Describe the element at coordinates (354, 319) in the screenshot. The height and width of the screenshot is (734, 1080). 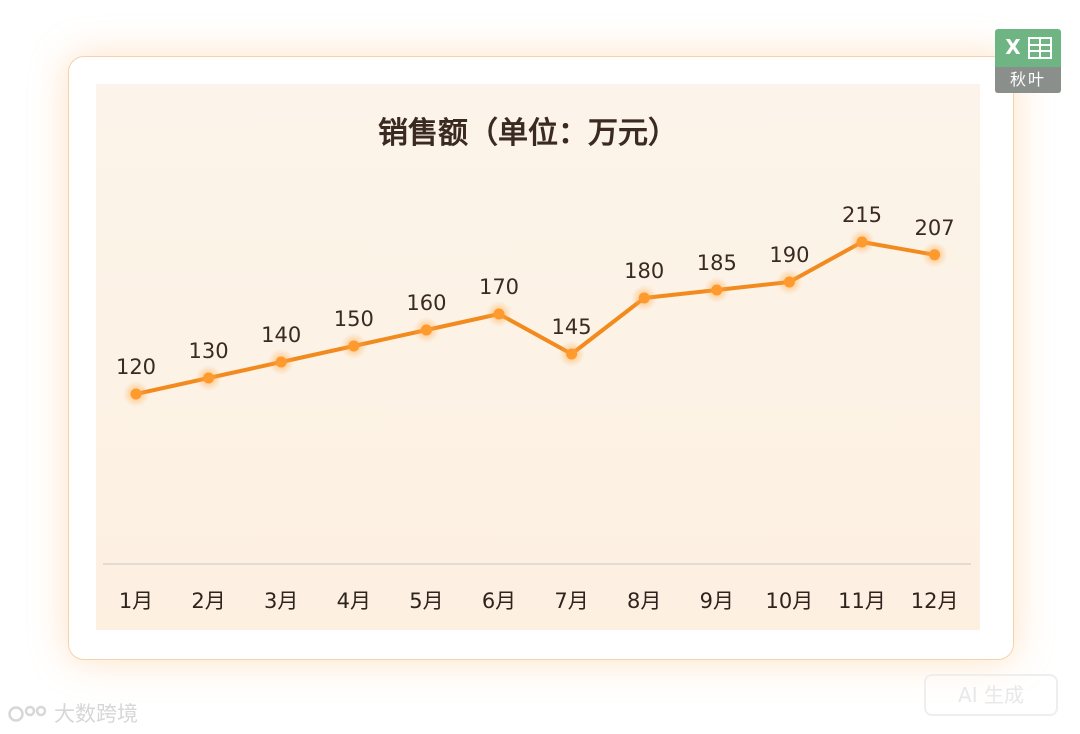
I see `data-label: 150` at that location.